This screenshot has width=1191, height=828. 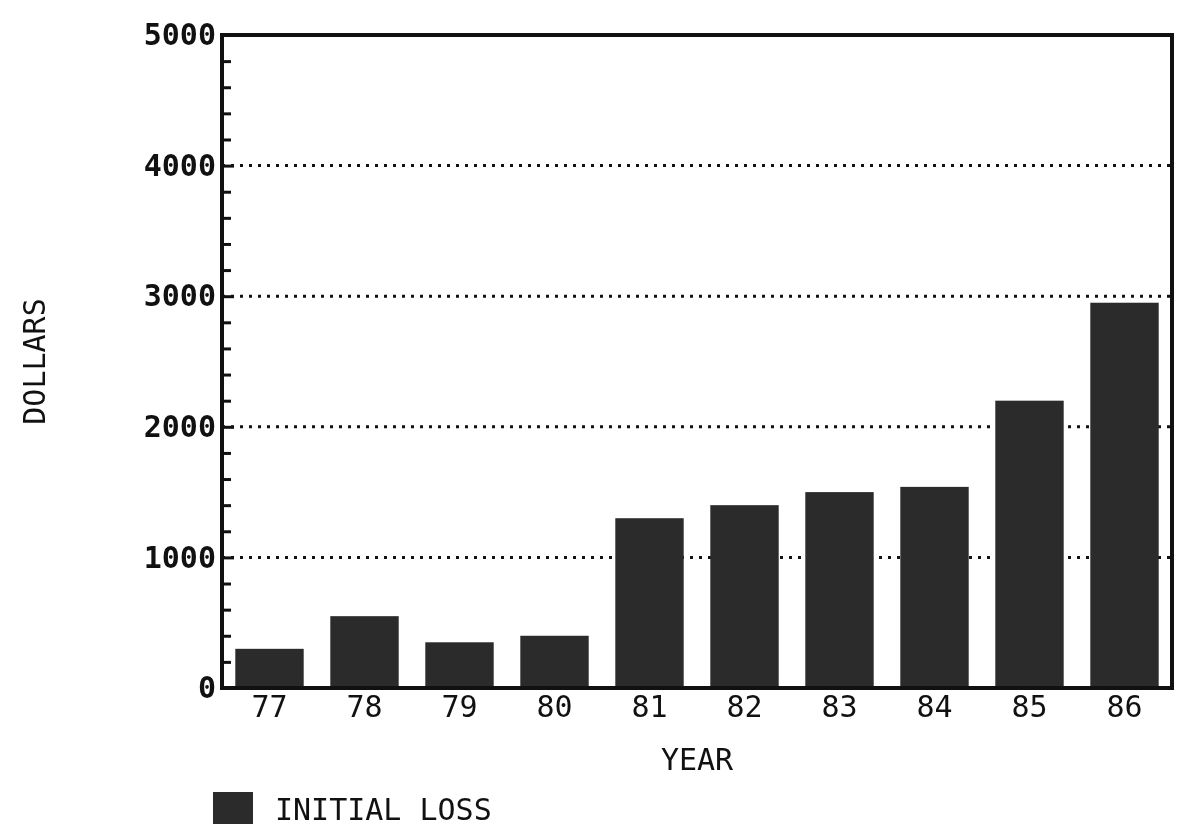 I want to click on y-tick-label: 1000, so click(x=179, y=557).